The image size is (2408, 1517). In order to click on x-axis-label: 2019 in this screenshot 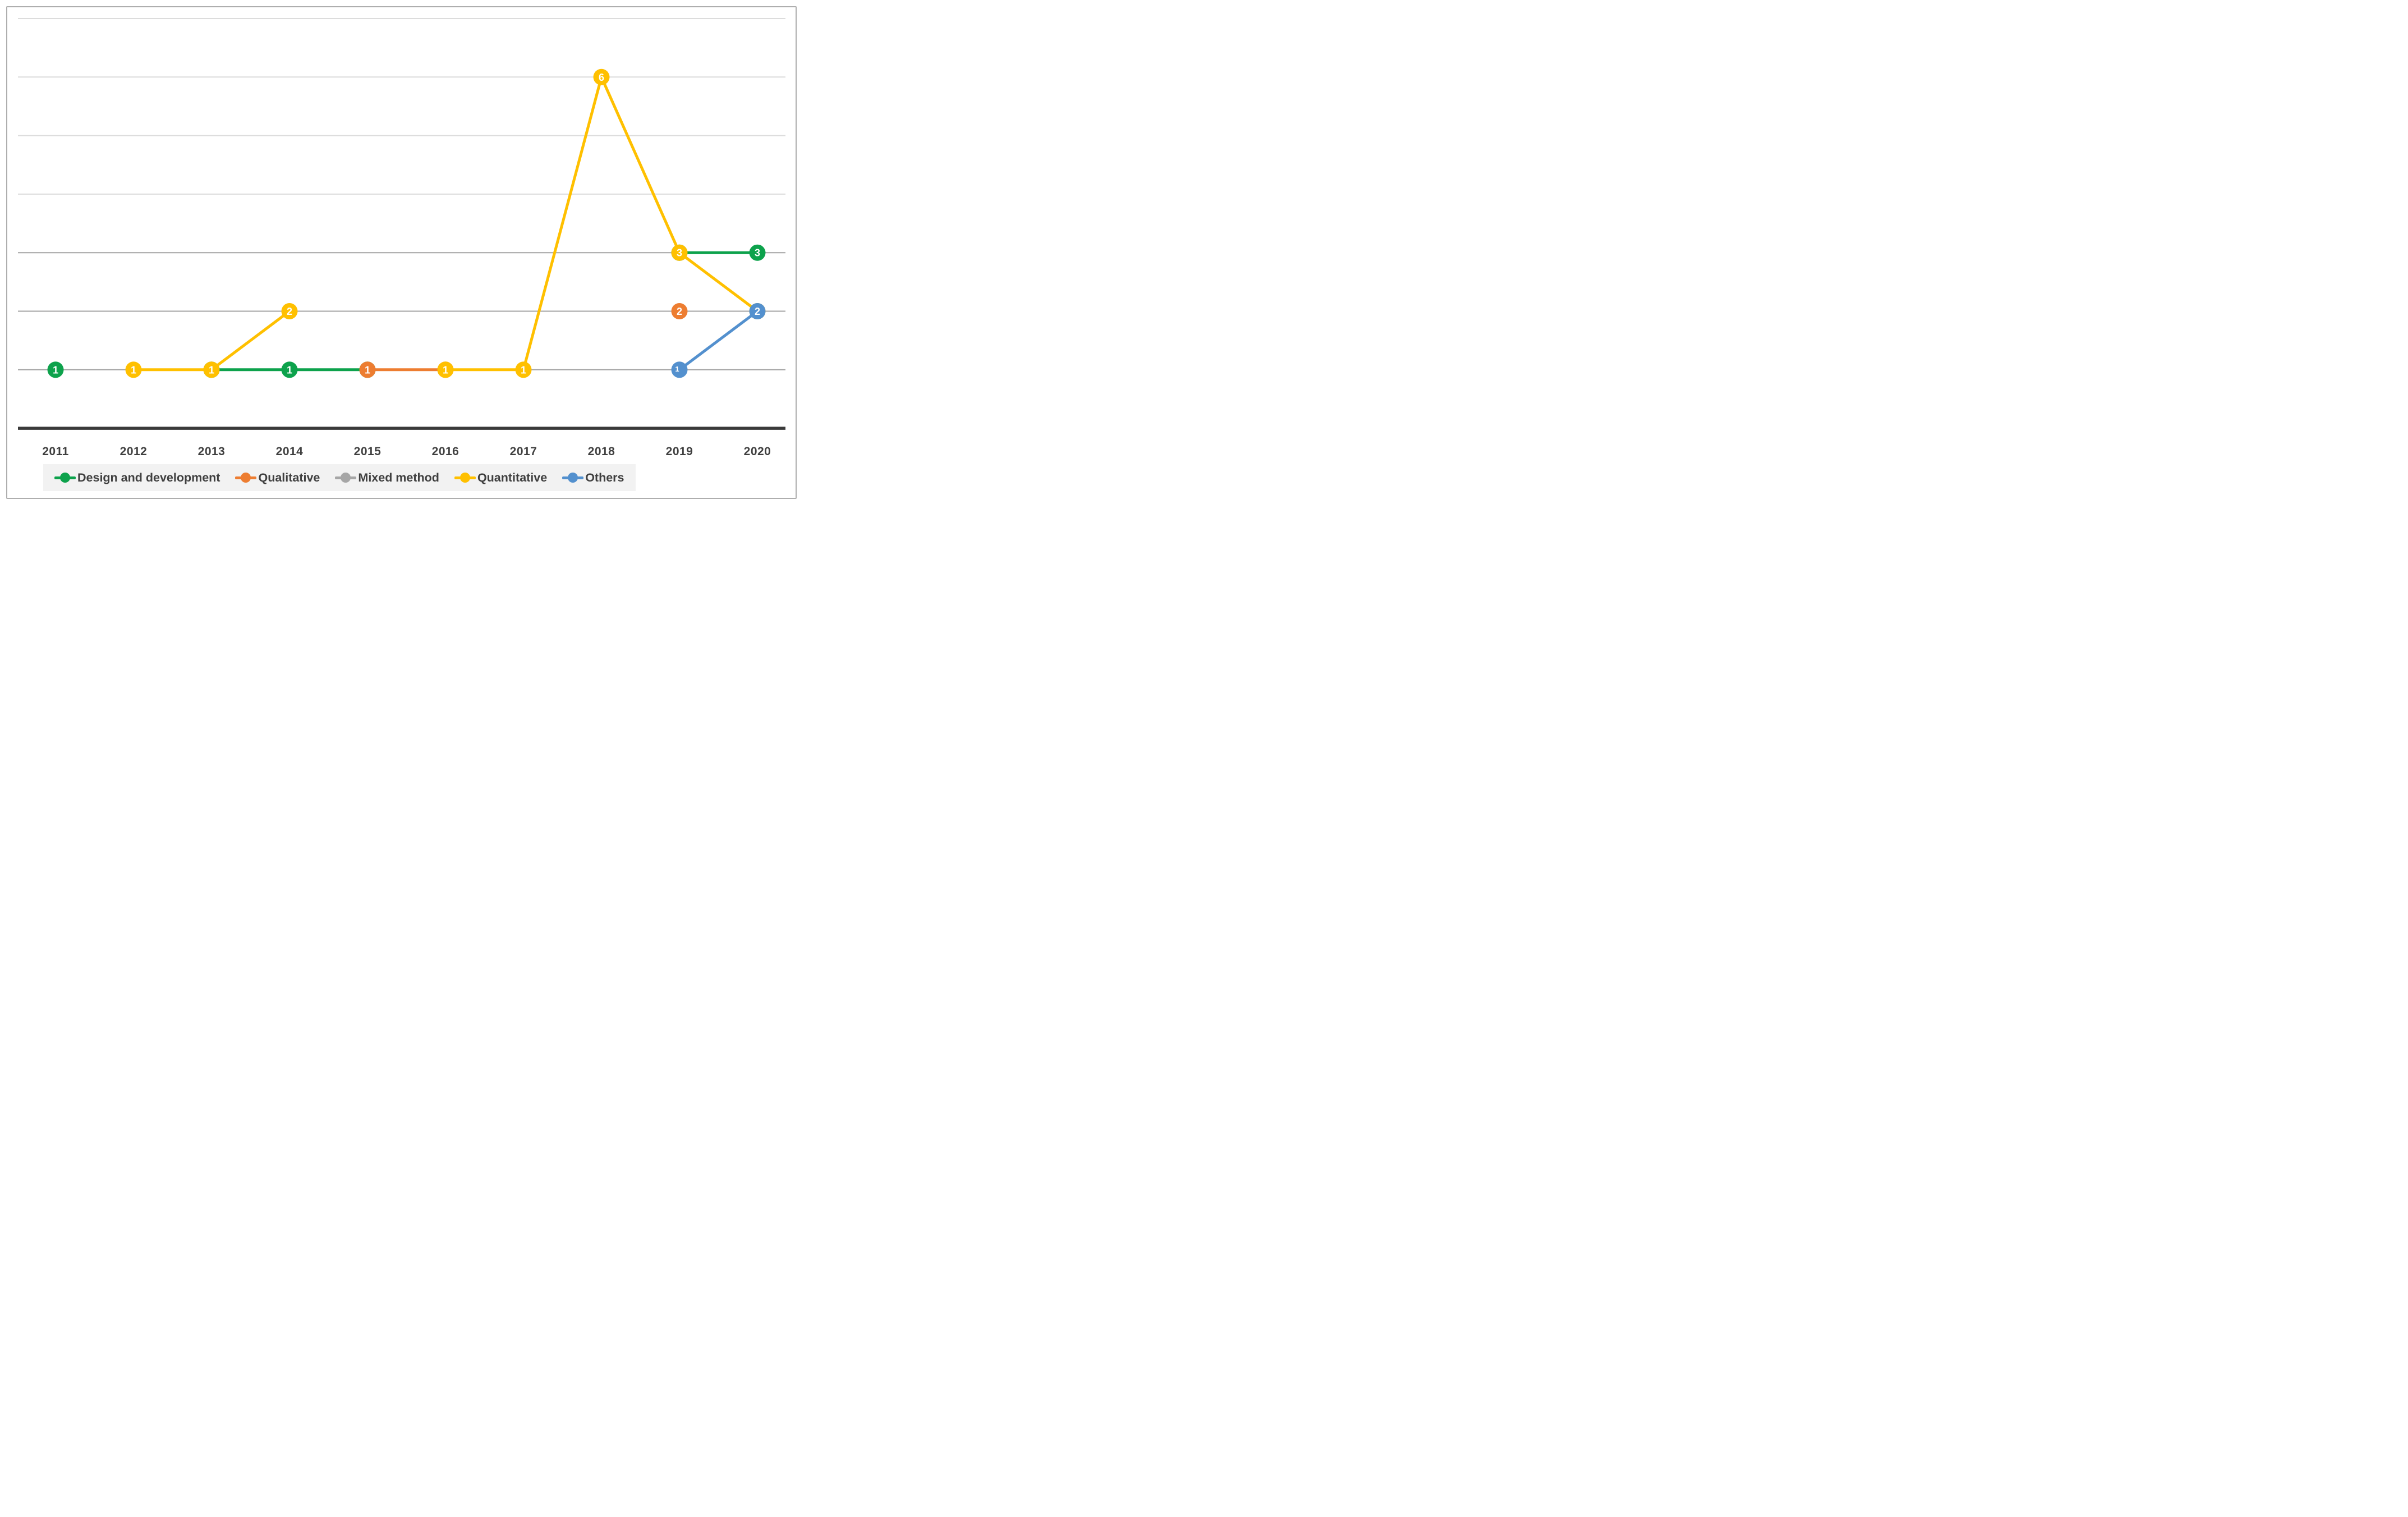, I will do `click(679, 451)`.